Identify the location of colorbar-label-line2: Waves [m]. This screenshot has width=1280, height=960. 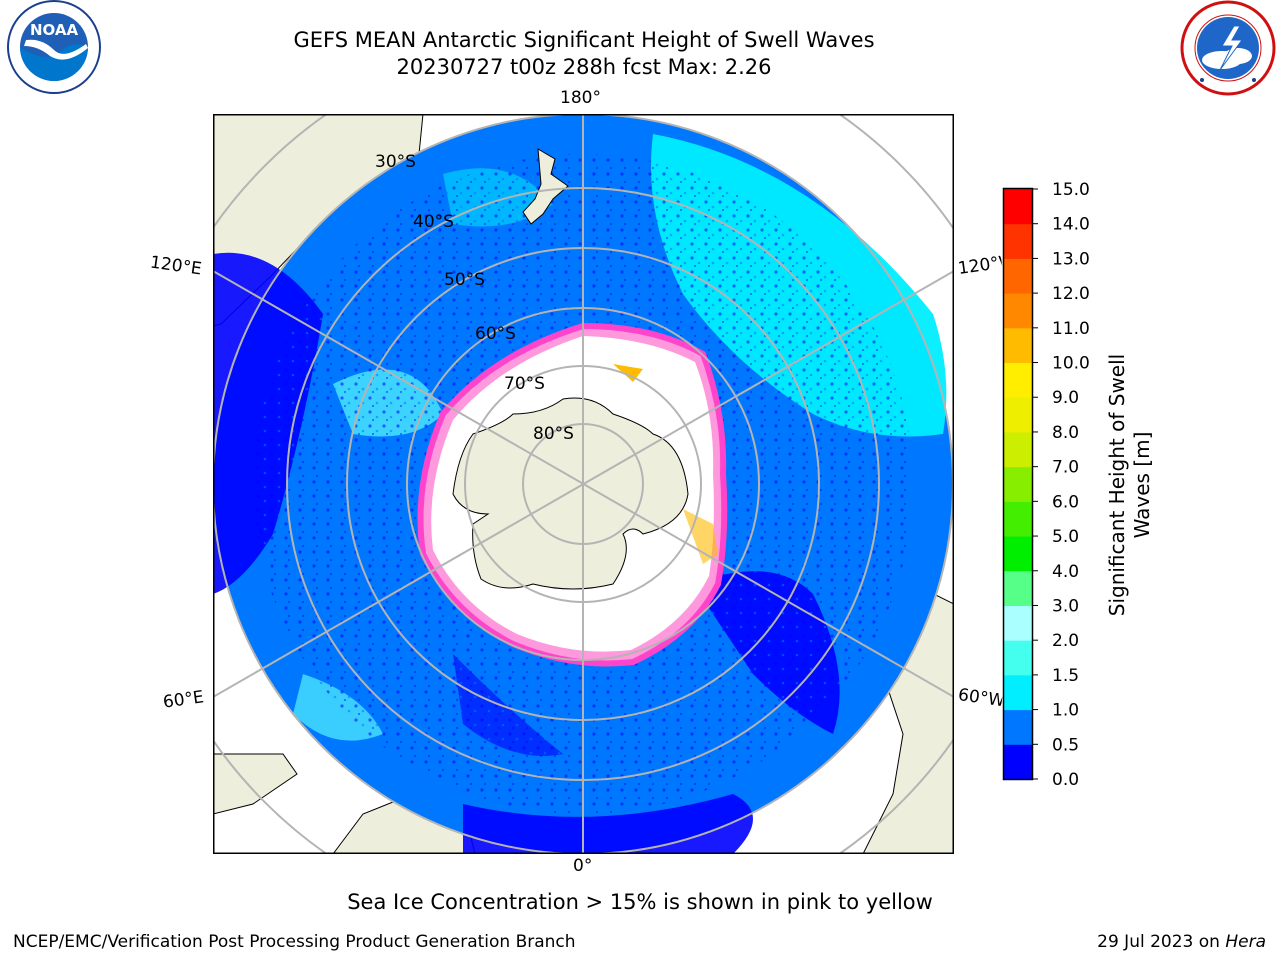
(1142, 485).